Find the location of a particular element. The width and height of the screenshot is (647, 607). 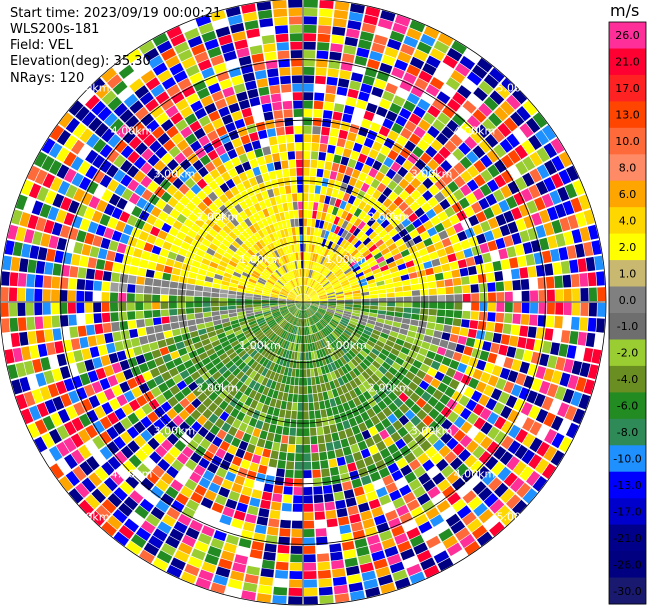

colorbar-tick-label: -8.0 is located at coordinates (627, 432).